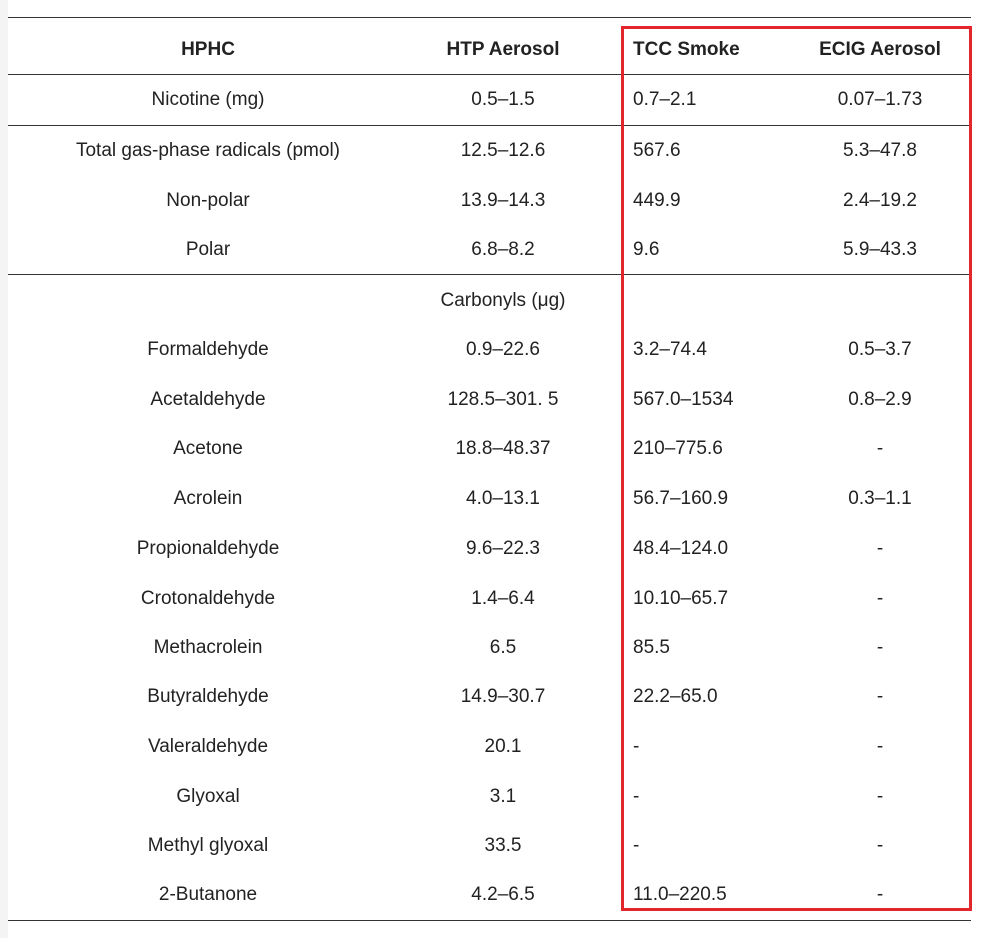  I want to click on cell-hphc: Valeraldehyde, so click(208, 746).